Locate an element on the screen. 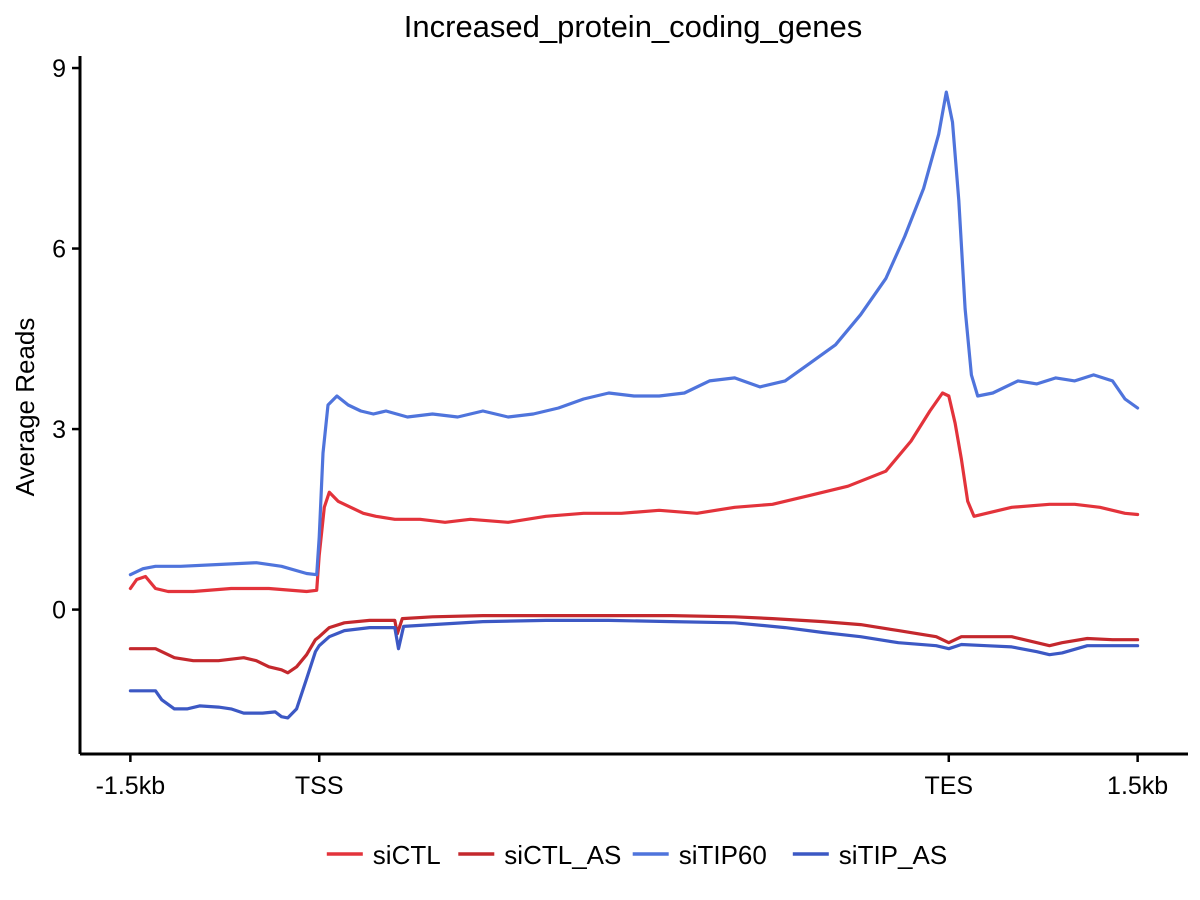 Image resolution: width=1200 pixels, height=900 pixels. x-ticks: -1.5kb TSS TES 1.5kb is located at coordinates (632, 777).